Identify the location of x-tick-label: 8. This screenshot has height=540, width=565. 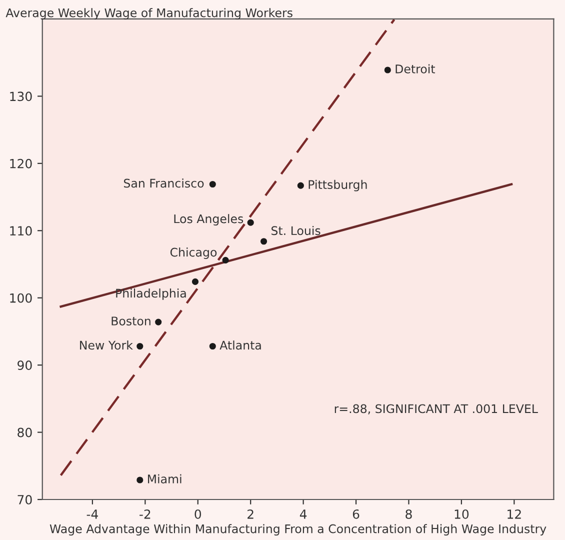
(409, 514).